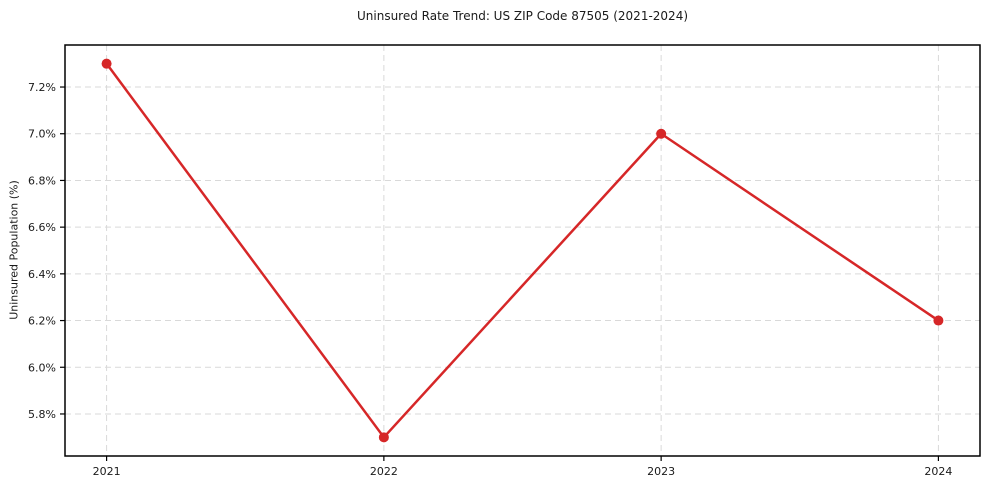 Image resolution: width=989 pixels, height=490 pixels. I want to click on y-tick-label: 6.6%, so click(42, 227).